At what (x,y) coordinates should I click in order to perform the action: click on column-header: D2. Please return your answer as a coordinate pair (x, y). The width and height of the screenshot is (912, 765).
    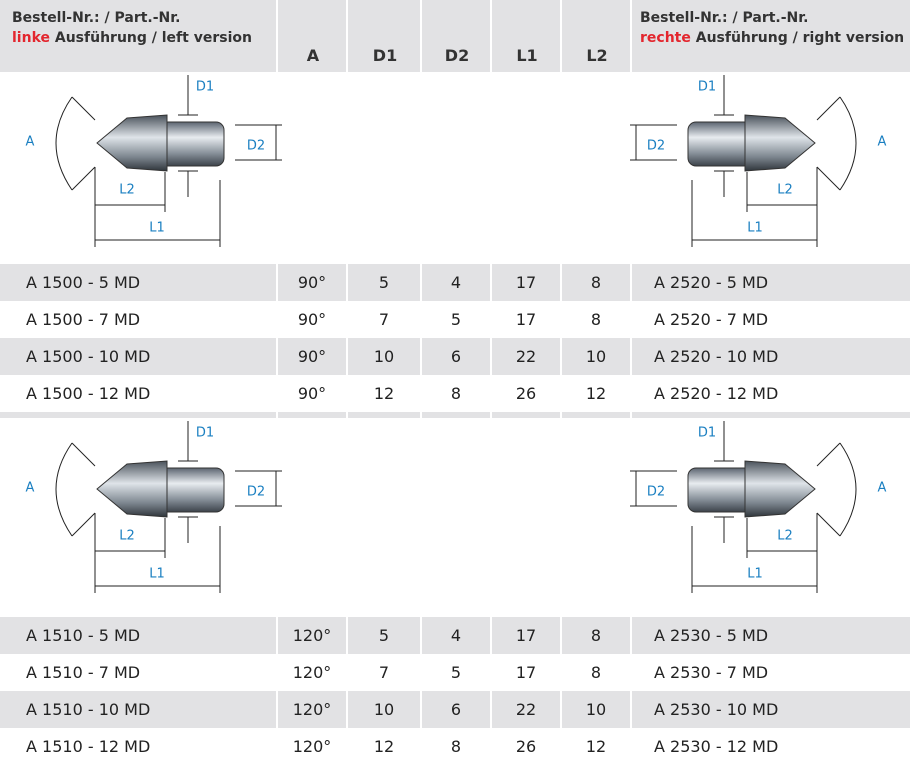
    Looking at the image, I should click on (457, 55).